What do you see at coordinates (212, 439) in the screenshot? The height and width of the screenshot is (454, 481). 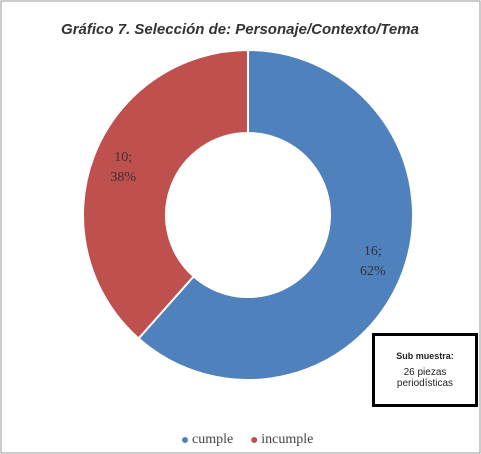 I see `legend-label: cumple` at bounding box center [212, 439].